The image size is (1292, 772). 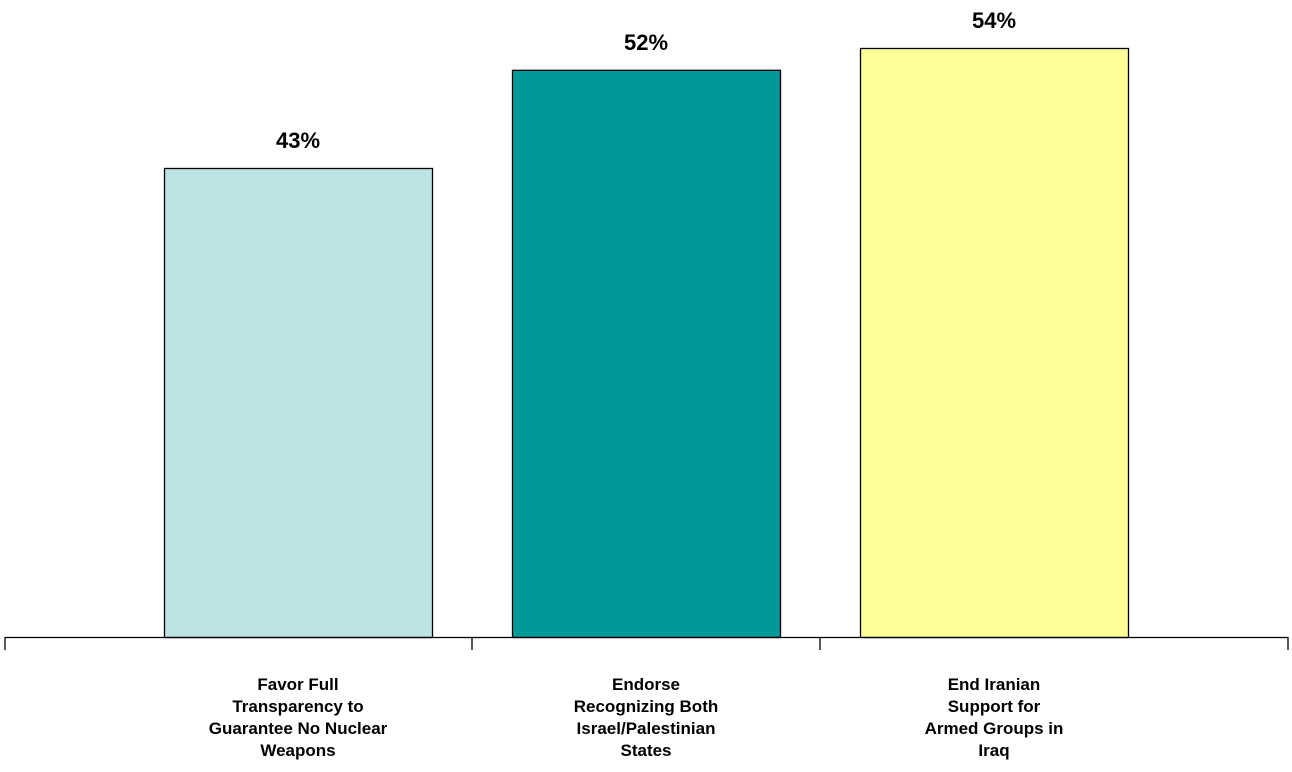 What do you see at coordinates (645, 750) in the screenshot?
I see `category-label-2-line-4: States` at bounding box center [645, 750].